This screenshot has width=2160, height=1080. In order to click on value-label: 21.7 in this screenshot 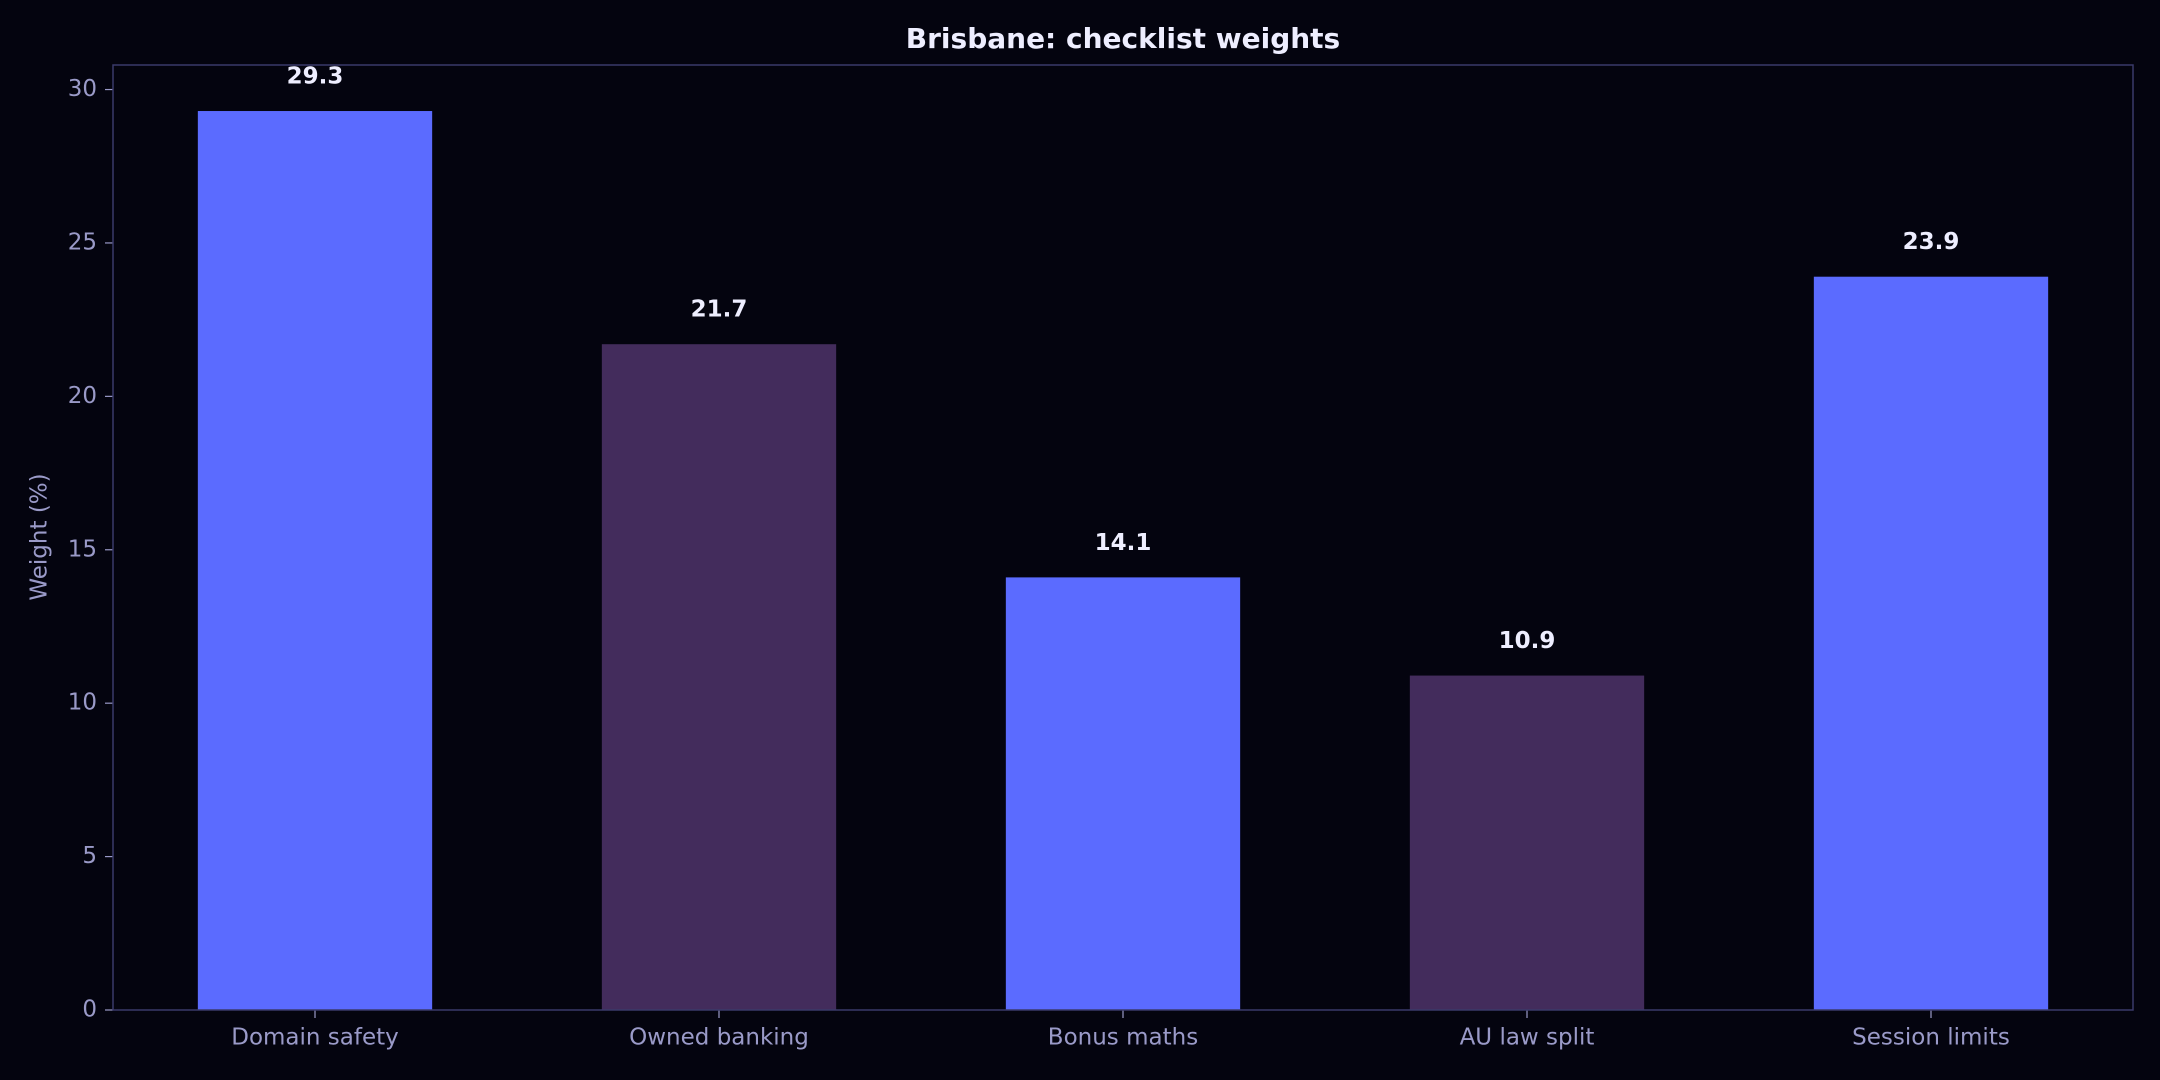, I will do `click(719, 310)`.